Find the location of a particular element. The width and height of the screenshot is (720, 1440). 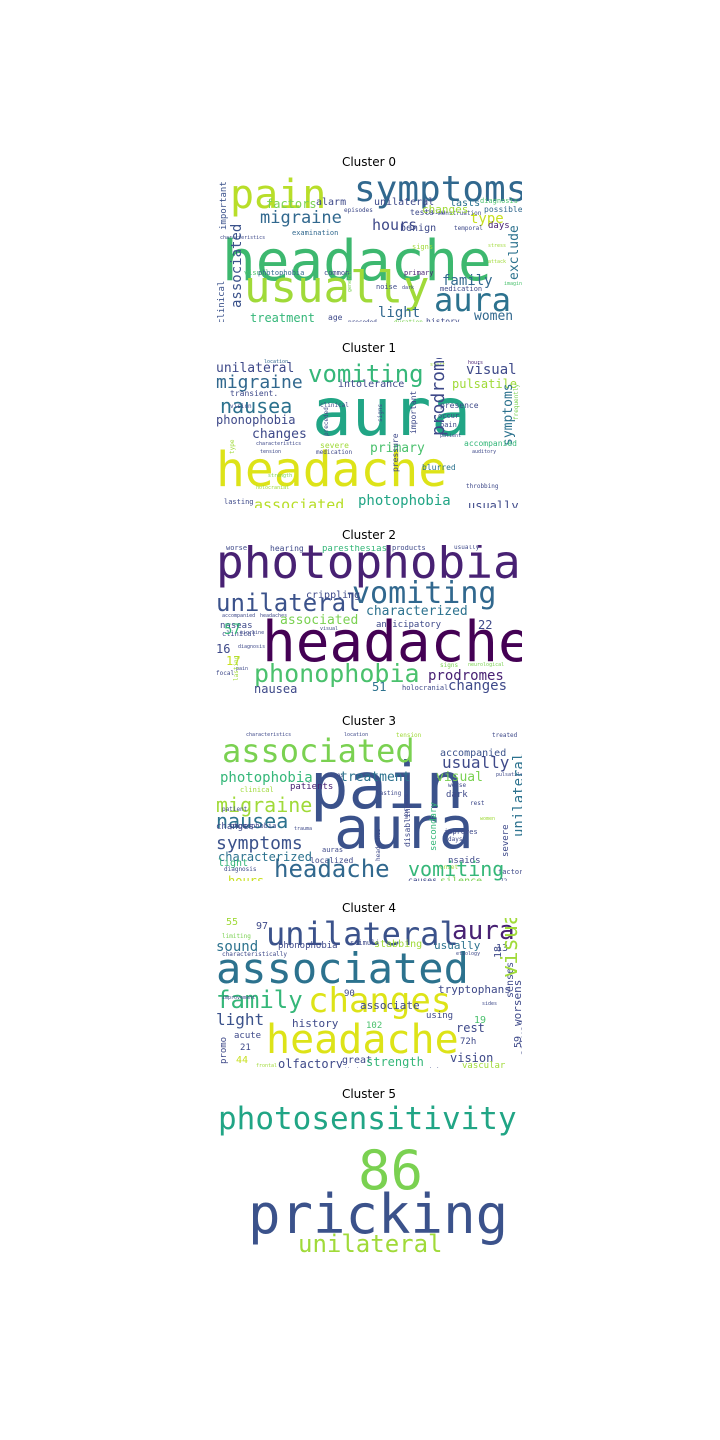

cloud-word: location is located at coordinates (356, 735).